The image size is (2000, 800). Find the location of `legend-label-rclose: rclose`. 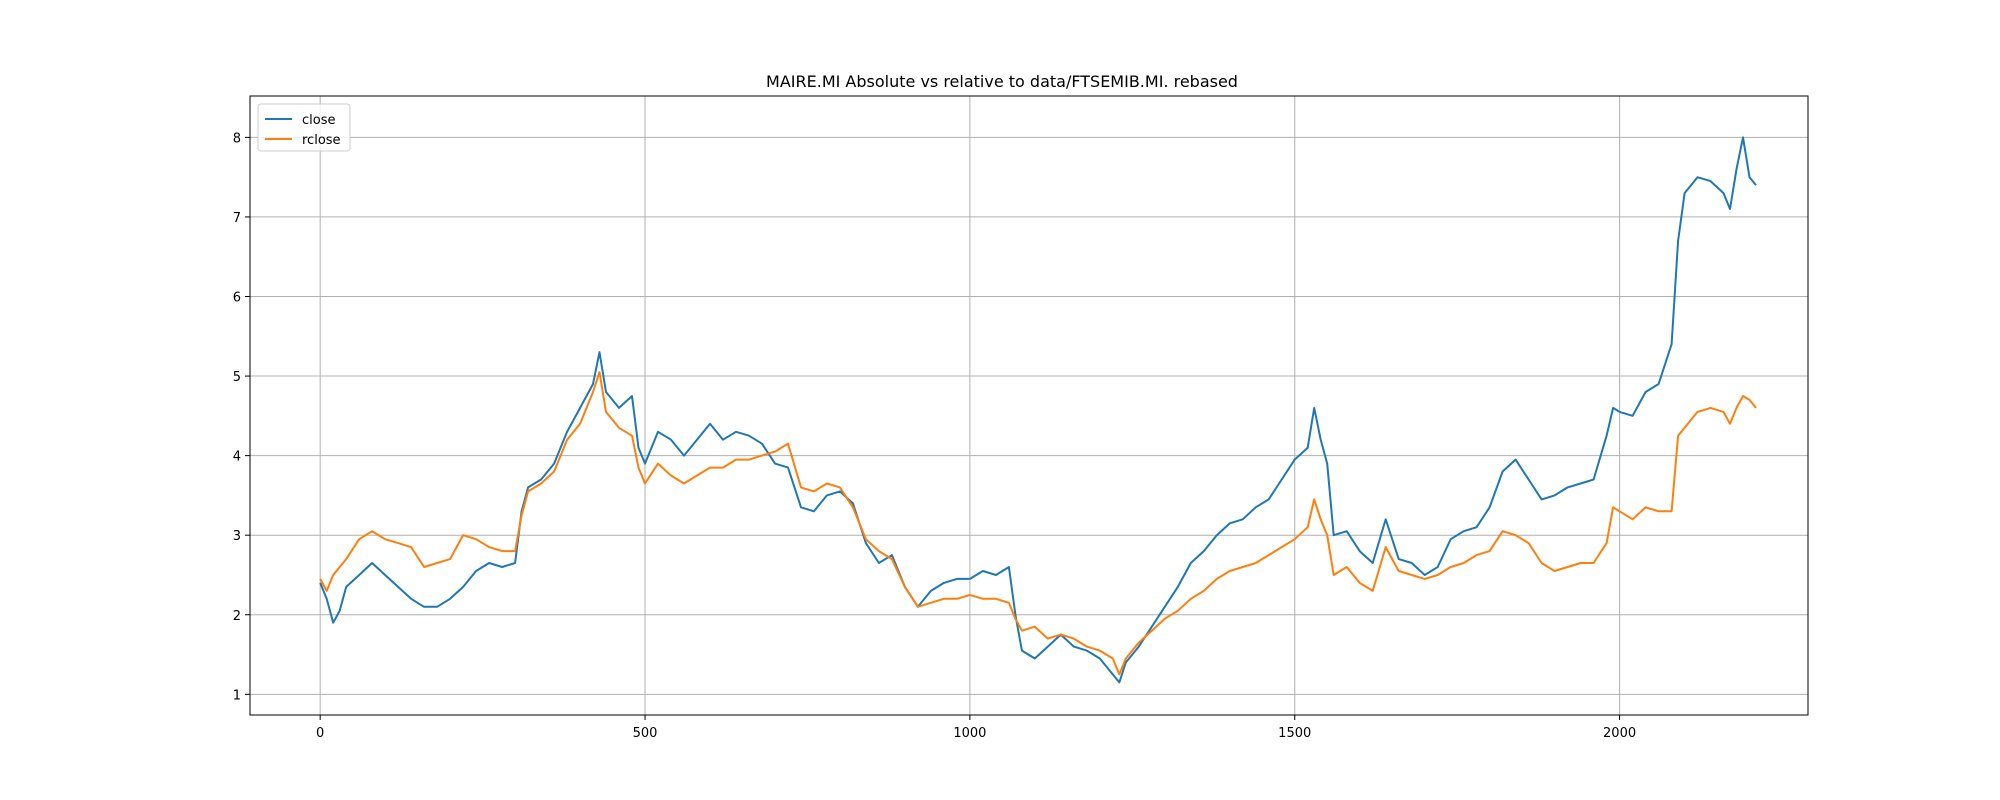

legend-label-rclose: rclose is located at coordinates (321, 140).